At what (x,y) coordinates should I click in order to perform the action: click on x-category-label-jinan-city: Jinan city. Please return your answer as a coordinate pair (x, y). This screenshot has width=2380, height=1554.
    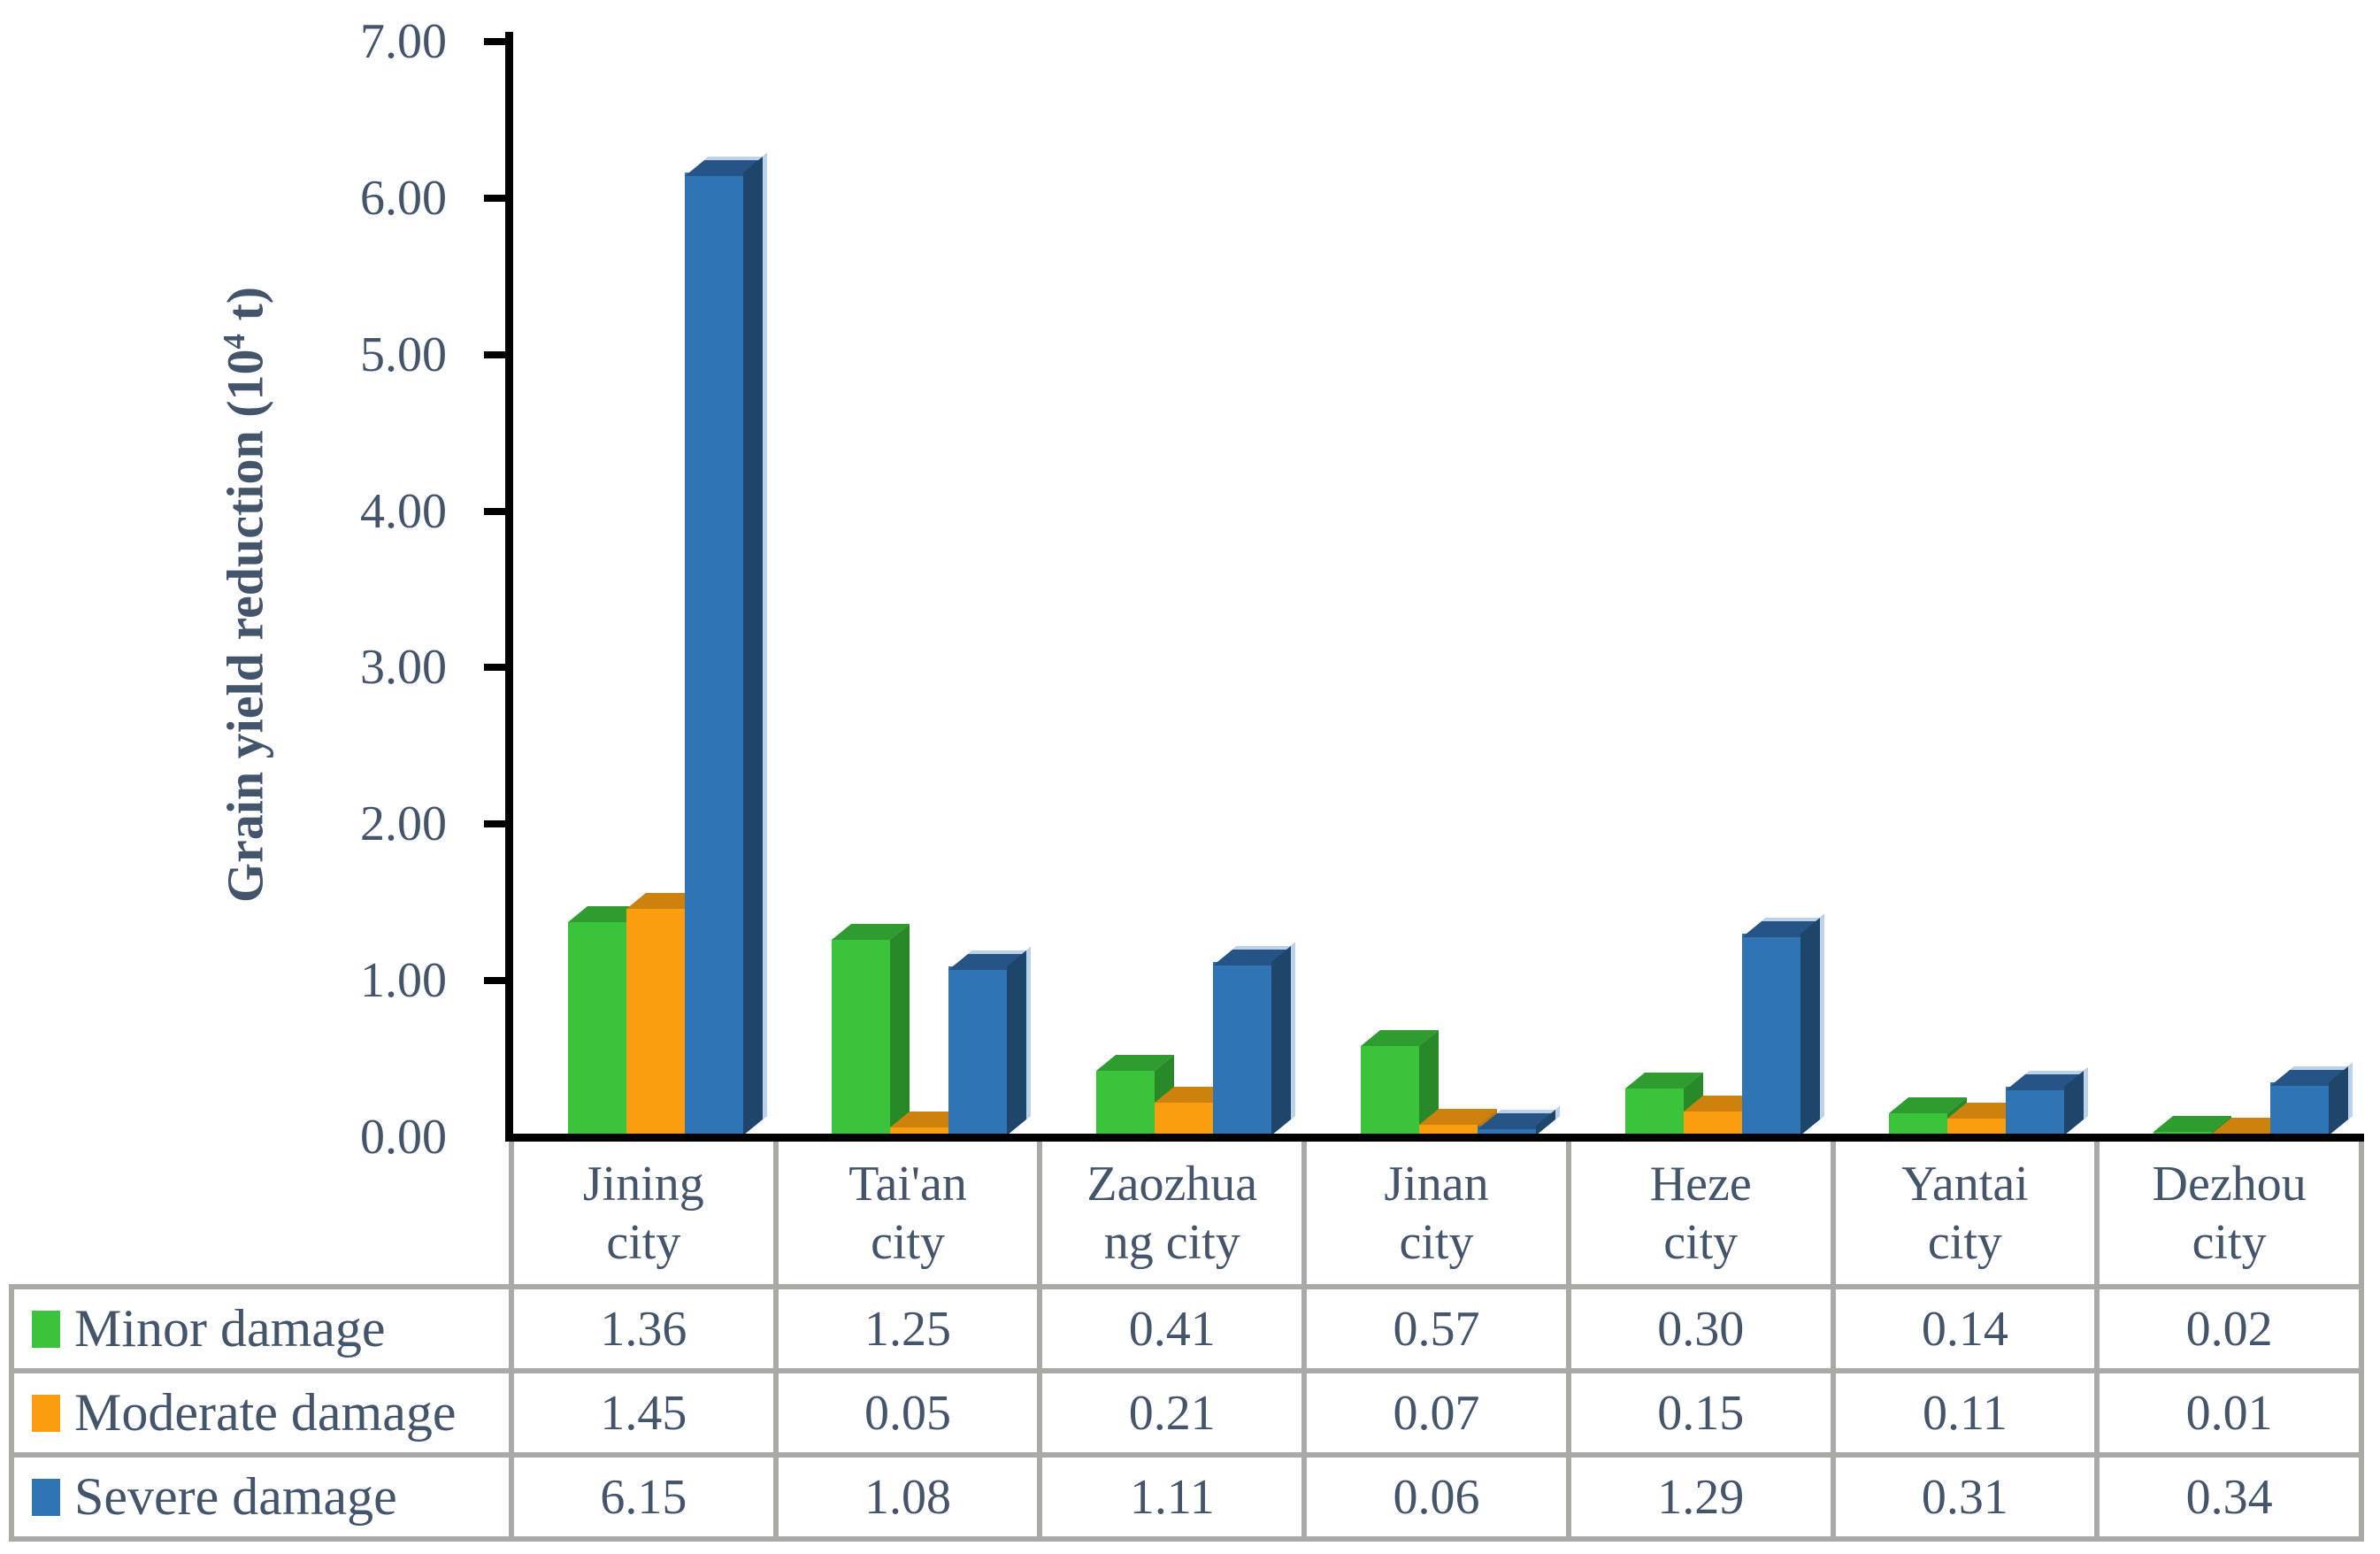
    Looking at the image, I should click on (1436, 1213).